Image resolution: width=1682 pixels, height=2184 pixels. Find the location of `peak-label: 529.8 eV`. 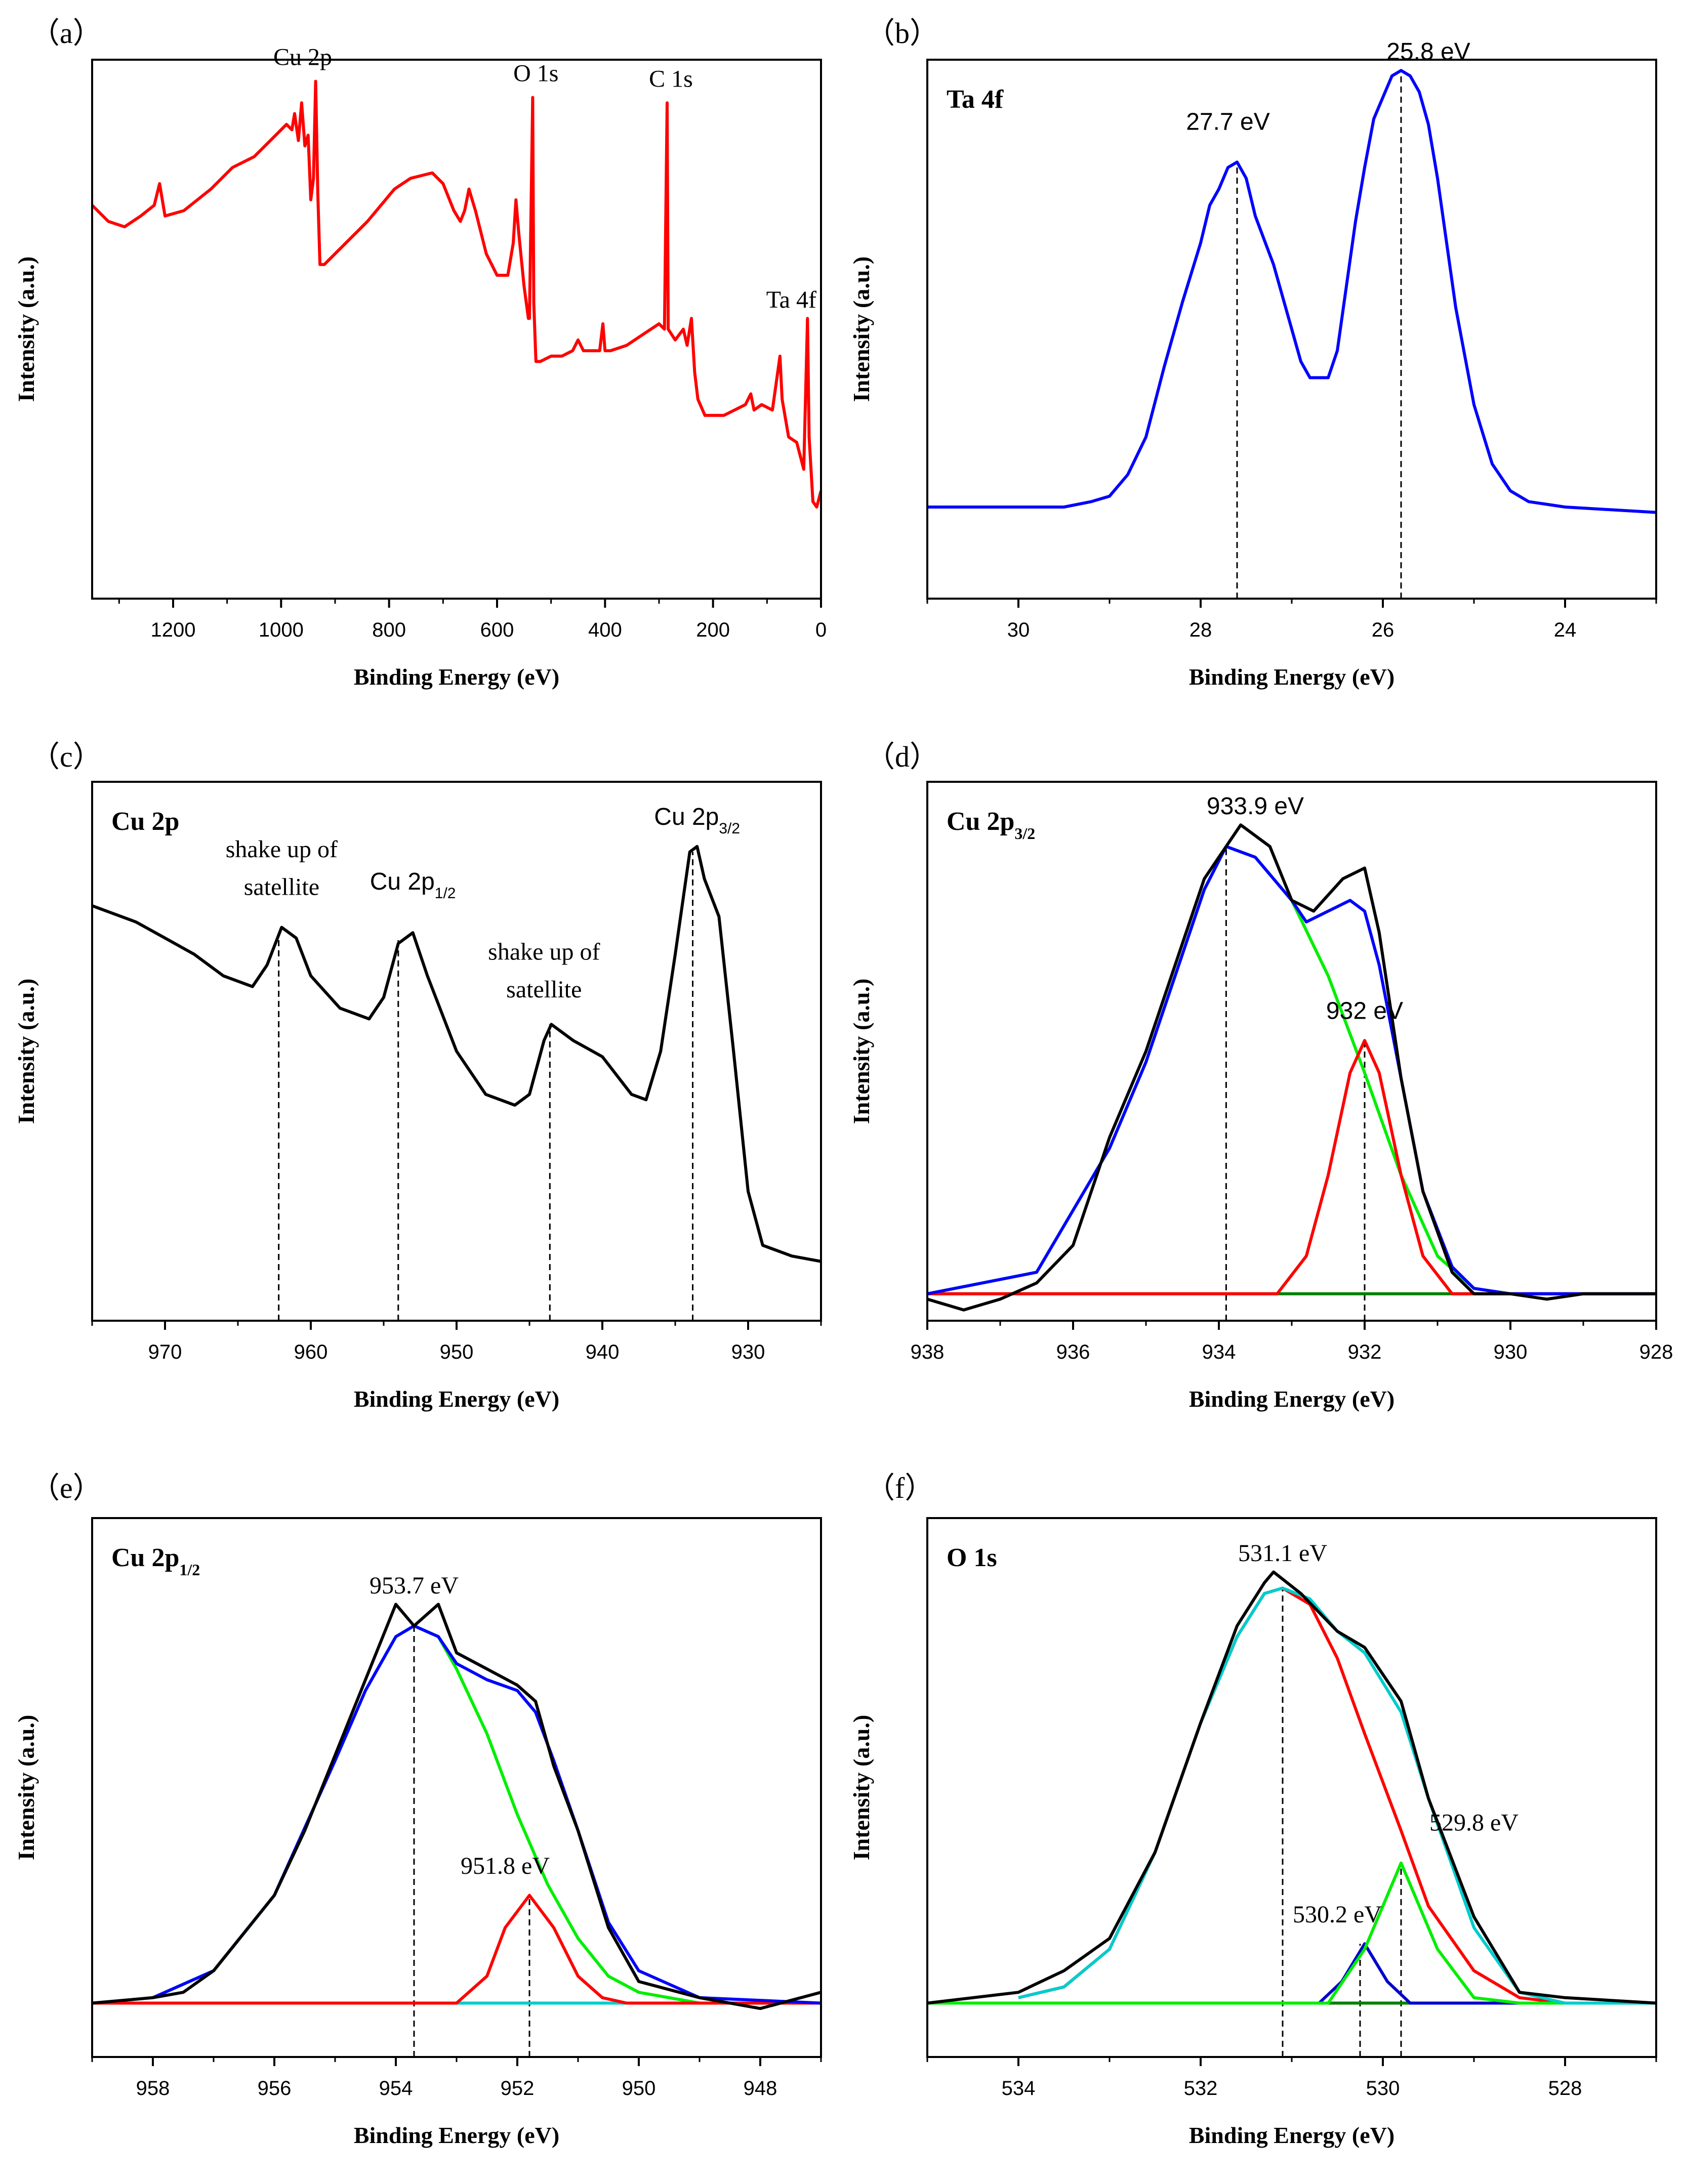

peak-label: 529.8 eV is located at coordinates (1474, 1823).